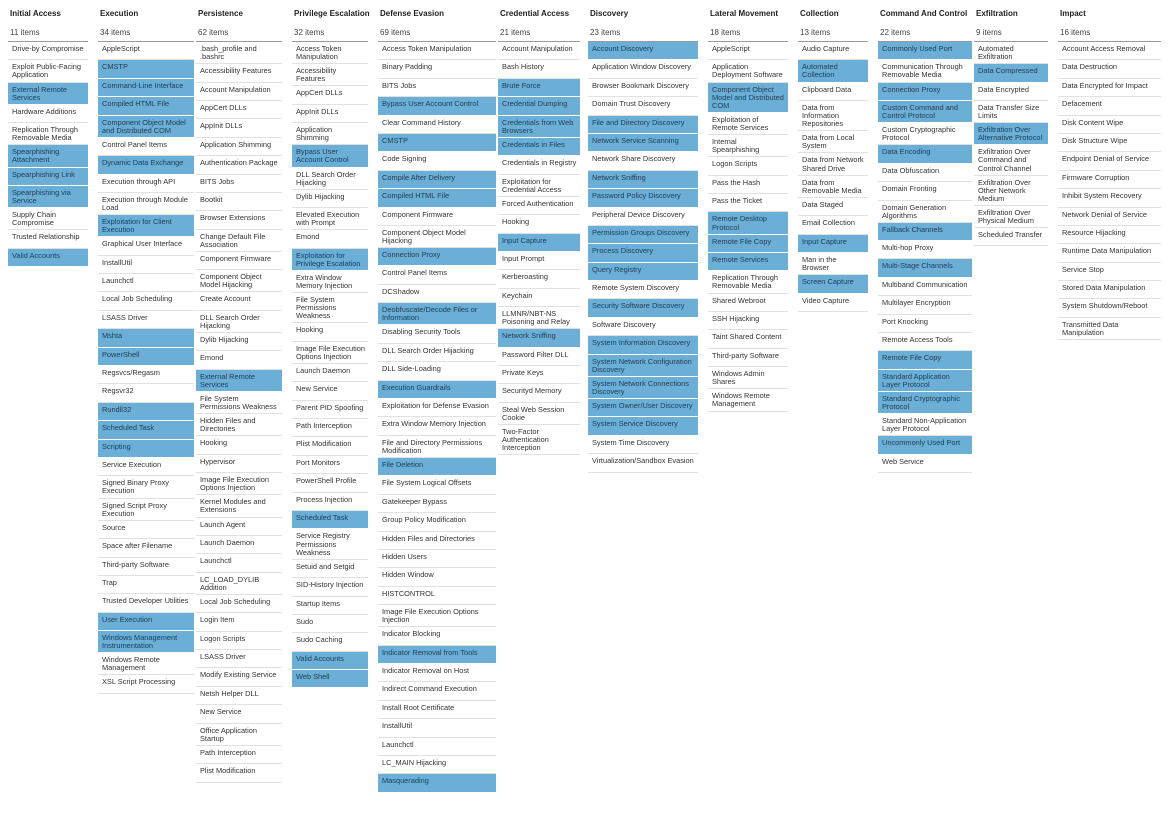  Describe the element at coordinates (833, 207) in the screenshot. I see `technique-cell: Data Staged` at that location.